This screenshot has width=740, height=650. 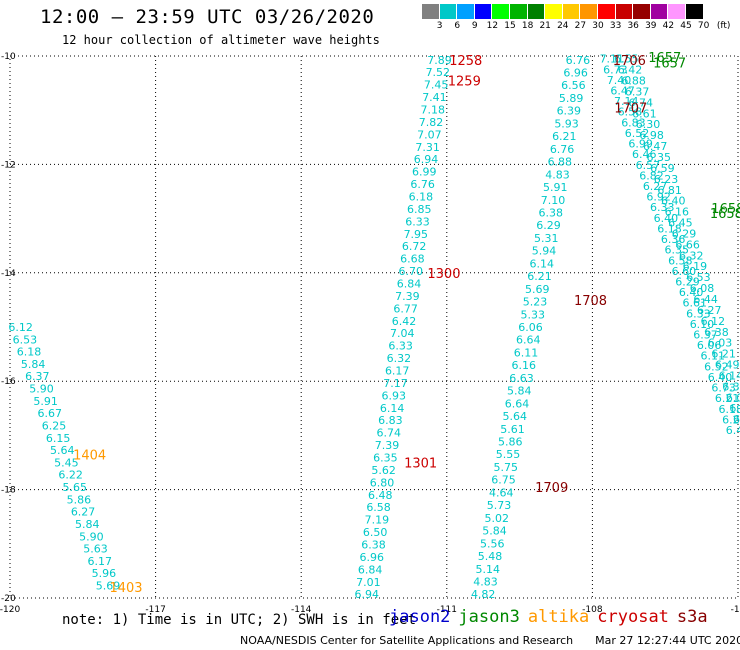 What do you see at coordinates (658, 197) in the screenshot?
I see `wave-height-value: 6.92` at bounding box center [658, 197].